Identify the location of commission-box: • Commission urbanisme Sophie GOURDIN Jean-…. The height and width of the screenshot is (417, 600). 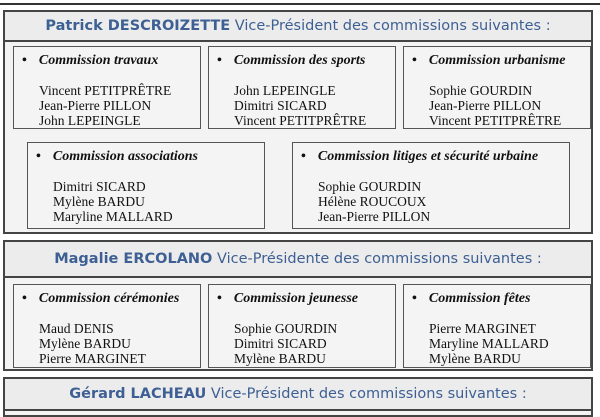
(497, 87).